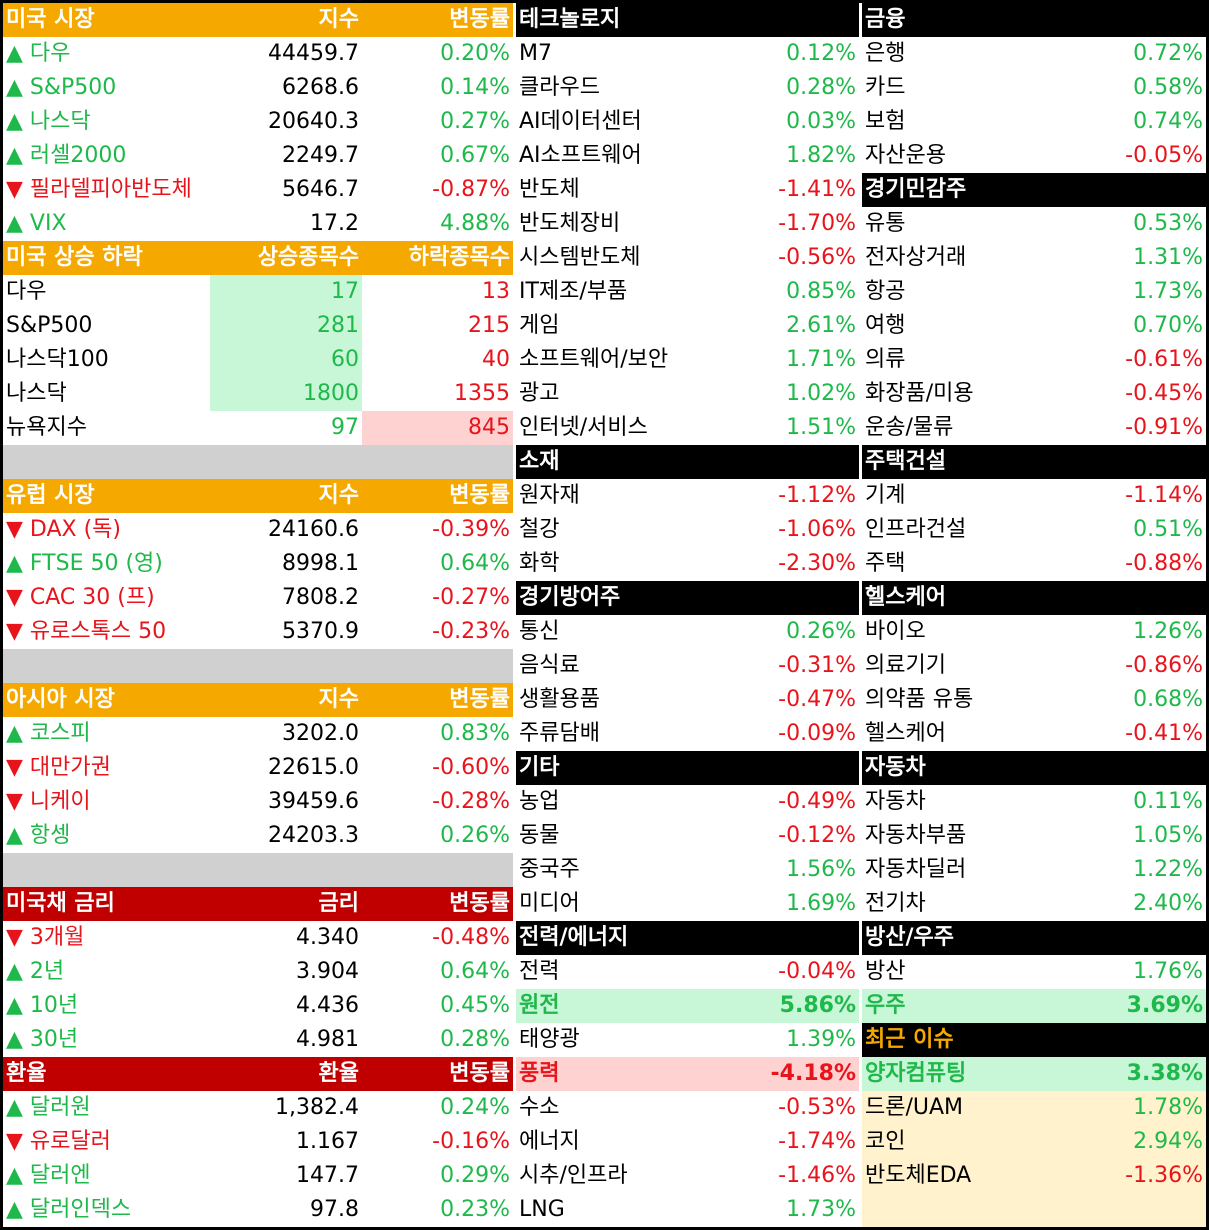 The width and height of the screenshot is (1209, 1230). I want to click on row-name: ▲ 10년, so click(42, 1005).